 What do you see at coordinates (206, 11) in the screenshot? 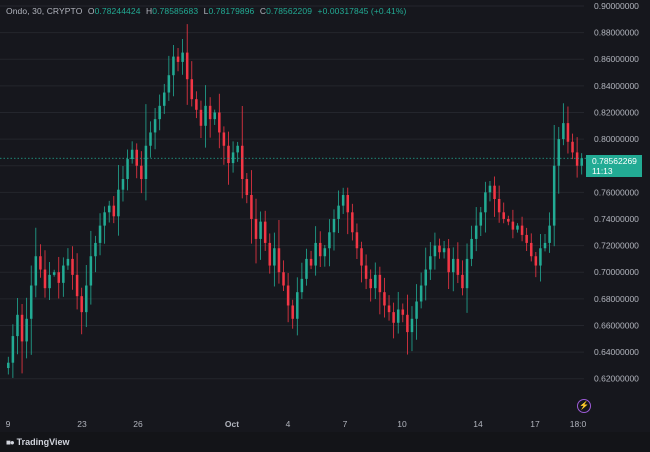
I see `low-label: L` at bounding box center [206, 11].